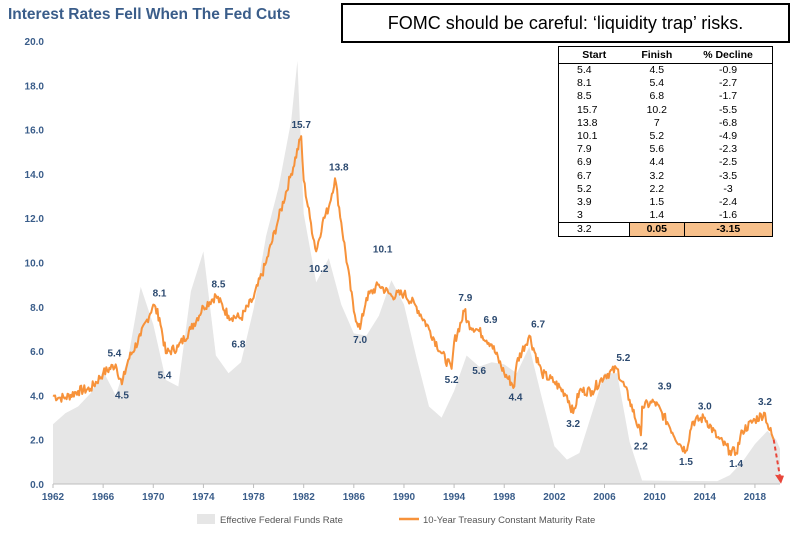  What do you see at coordinates (203, 497) in the screenshot?
I see `x-tick-label: 1974` at bounding box center [203, 497].